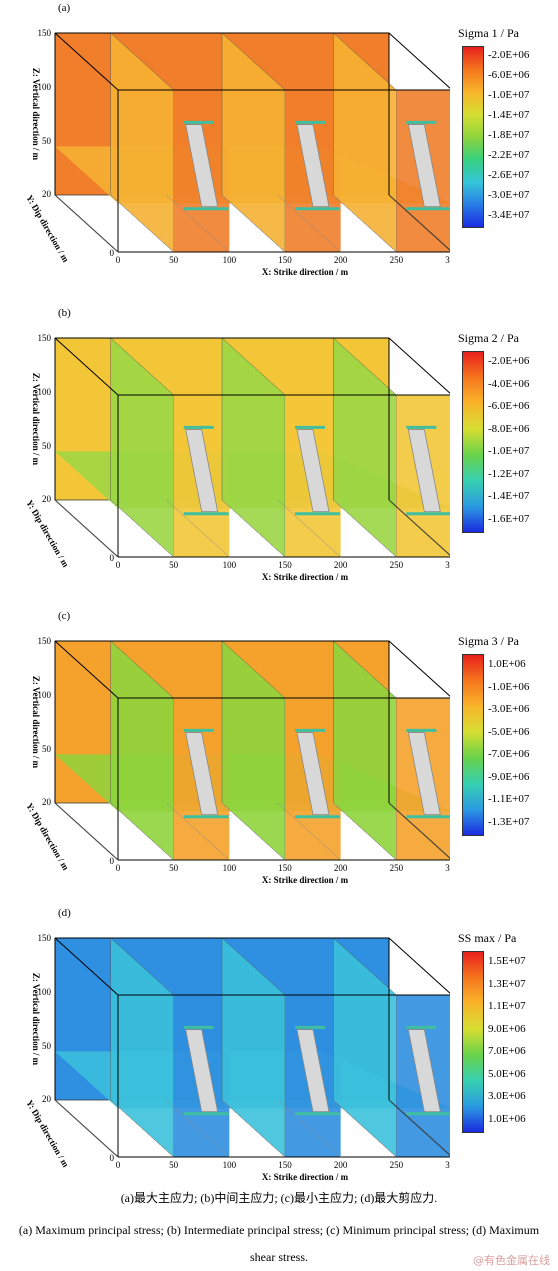  What do you see at coordinates (509, 383) in the screenshot?
I see `legend-tick-label: -4.0E+06` at bounding box center [509, 383].